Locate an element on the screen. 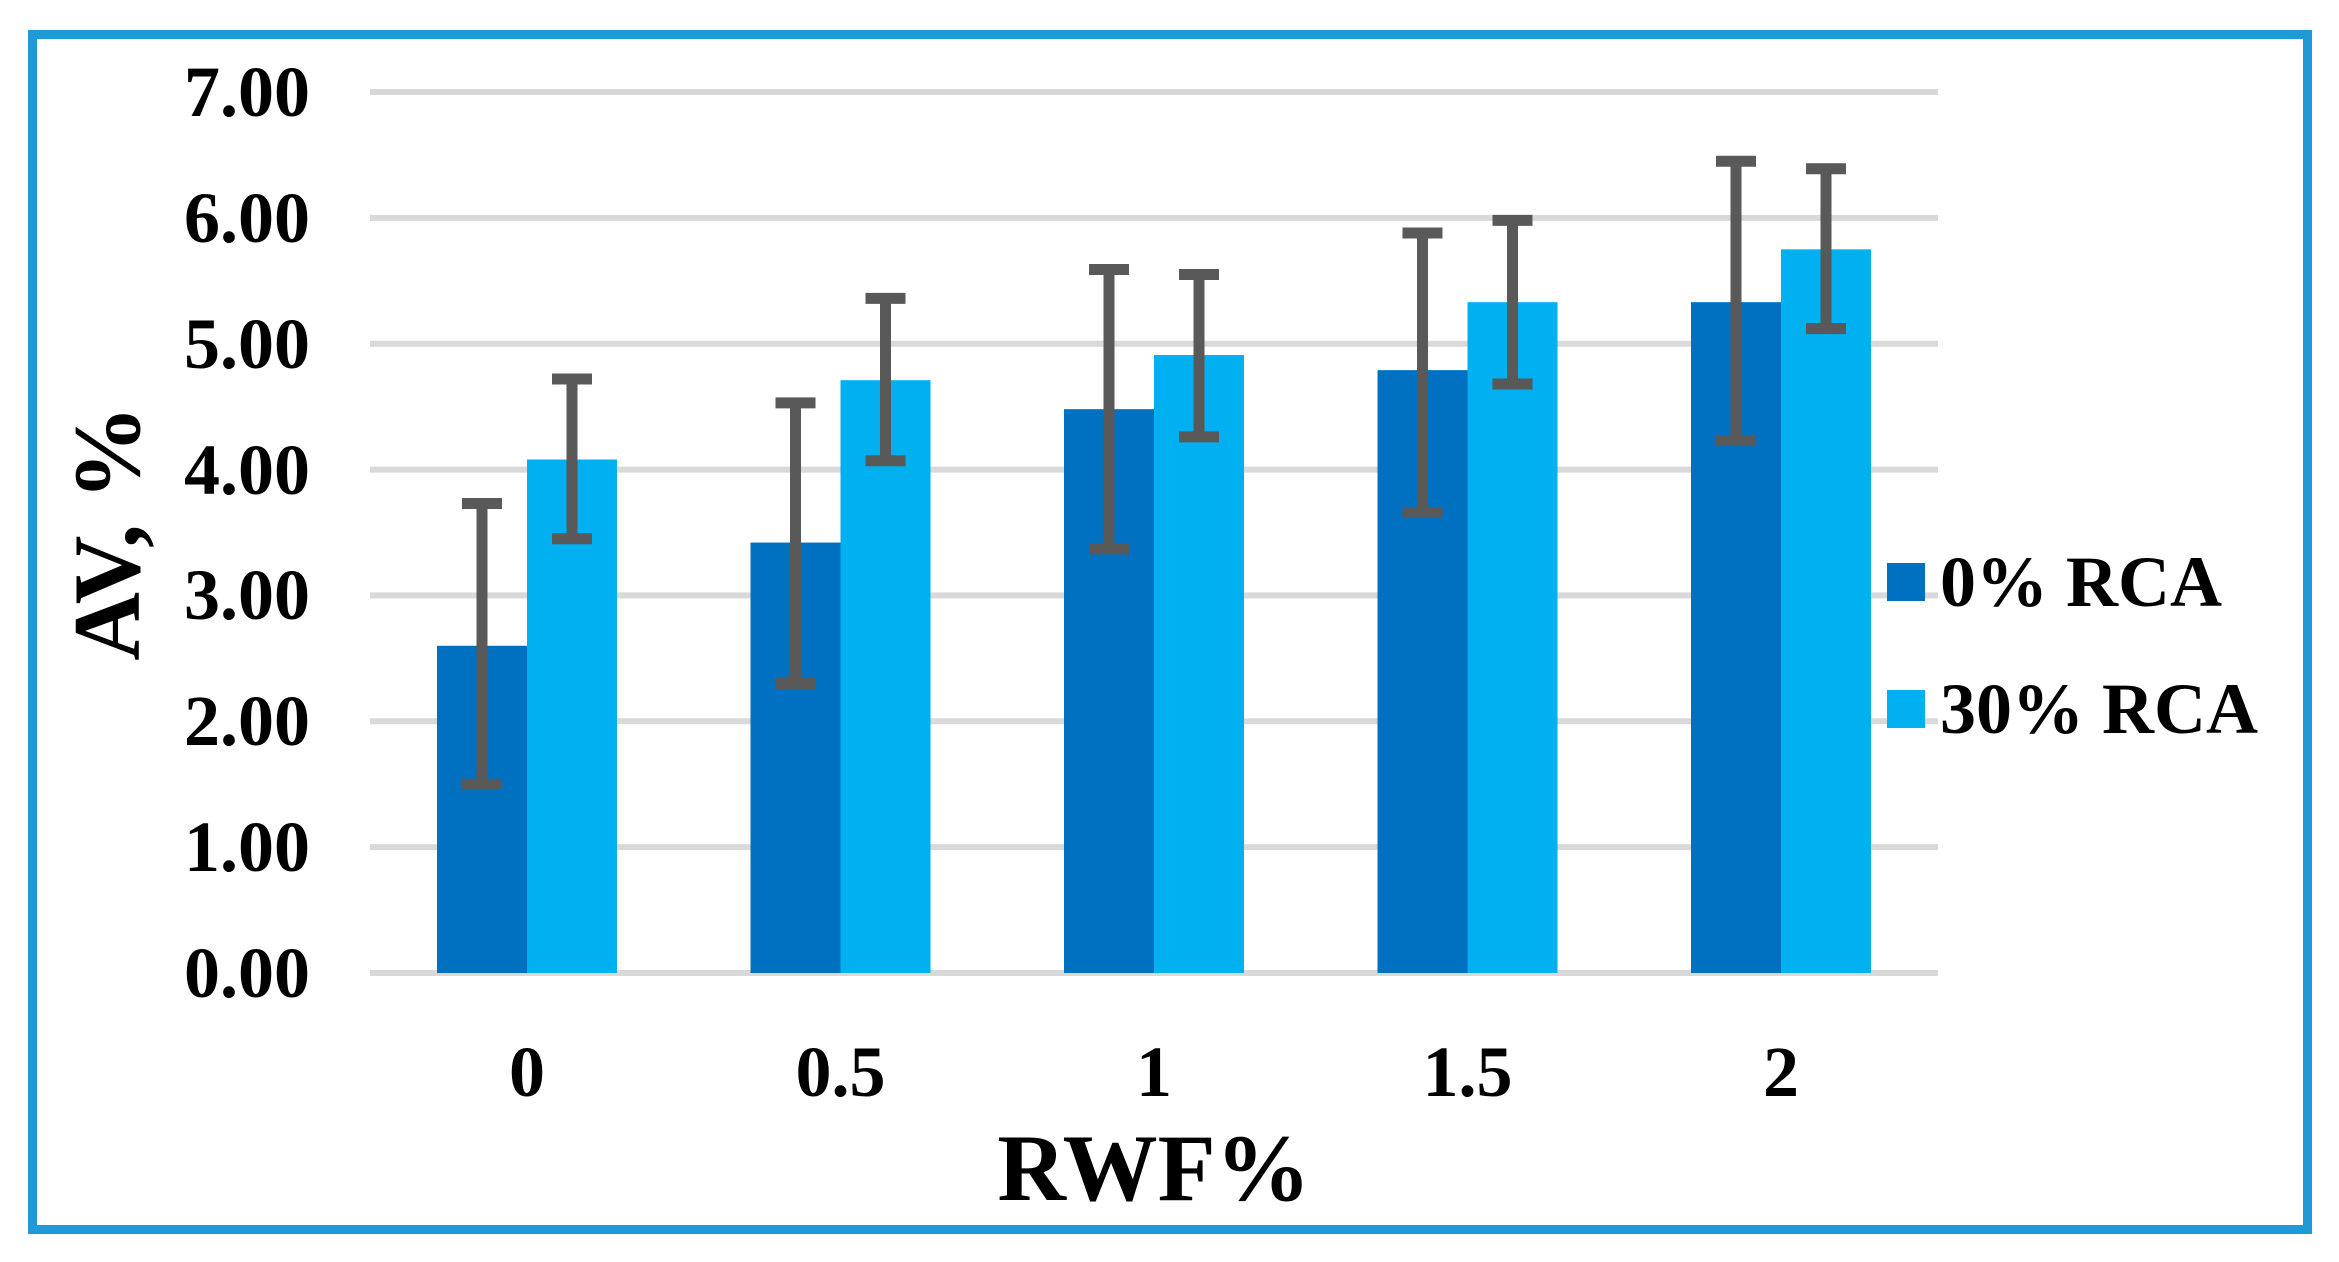 Image resolution: width=2339 pixels, height=1262 pixels. y-tick-label-5.00: 5.00 is located at coordinates (247, 343).